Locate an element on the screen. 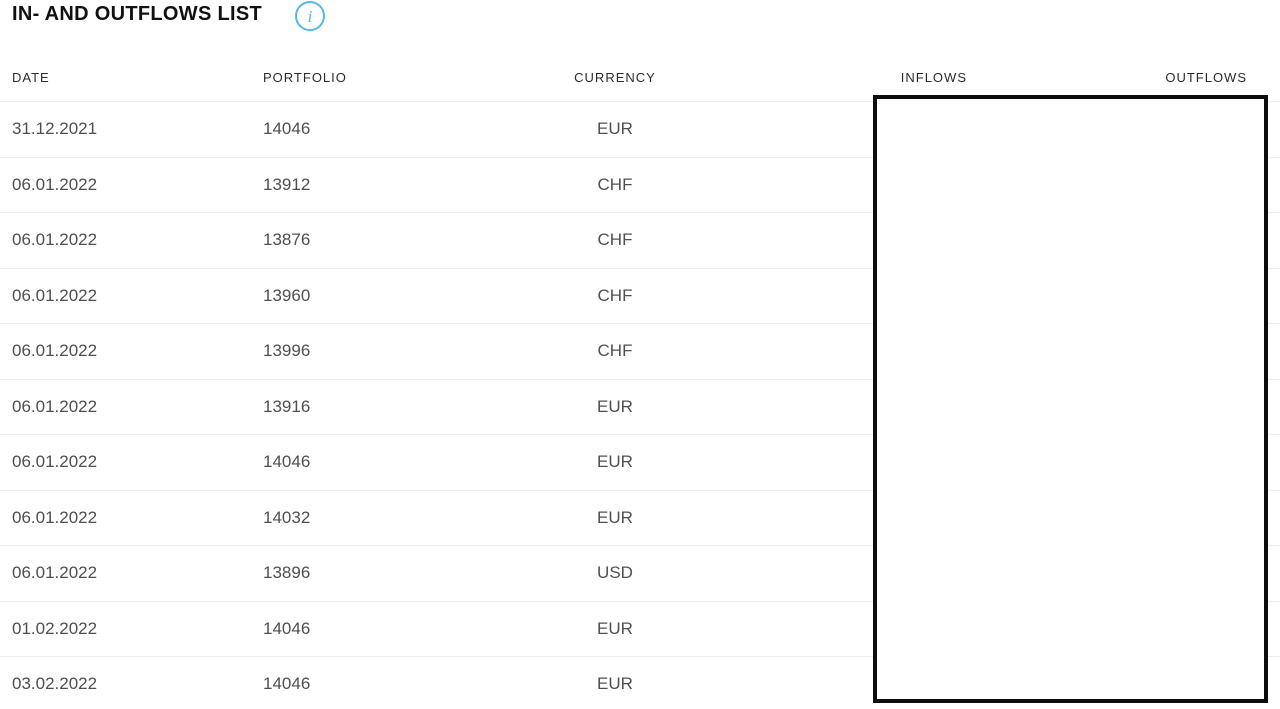 The image size is (1280, 709). table-row: 06.01.2022 13960 CHF is located at coordinates (640, 295).